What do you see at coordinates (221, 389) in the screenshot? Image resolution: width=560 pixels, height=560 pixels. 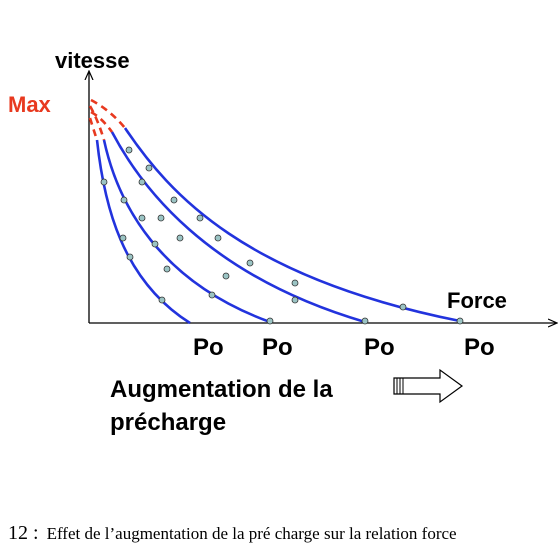 I see `annotation-line: Augmentation de la` at bounding box center [221, 389].